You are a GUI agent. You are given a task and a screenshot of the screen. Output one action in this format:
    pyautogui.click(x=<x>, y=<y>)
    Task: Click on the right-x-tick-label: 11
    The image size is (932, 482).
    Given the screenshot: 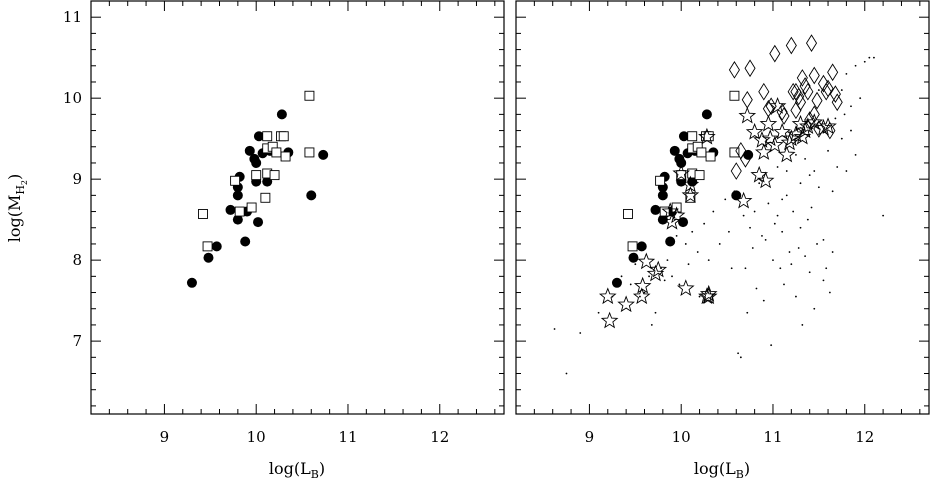 What is the action you would take?
    pyautogui.click(x=772, y=437)
    